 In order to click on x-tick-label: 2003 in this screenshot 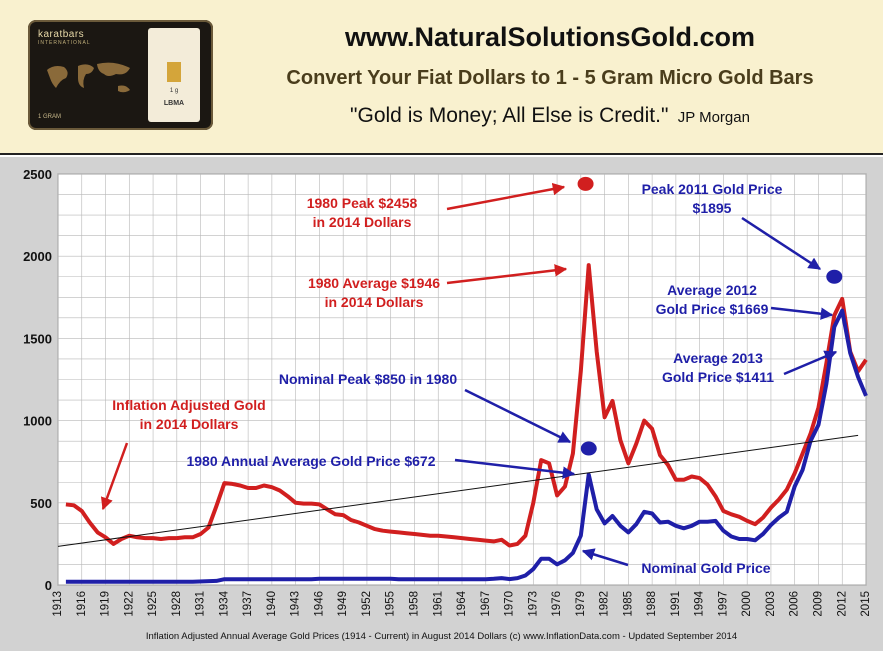, I will do `click(771, 604)`.